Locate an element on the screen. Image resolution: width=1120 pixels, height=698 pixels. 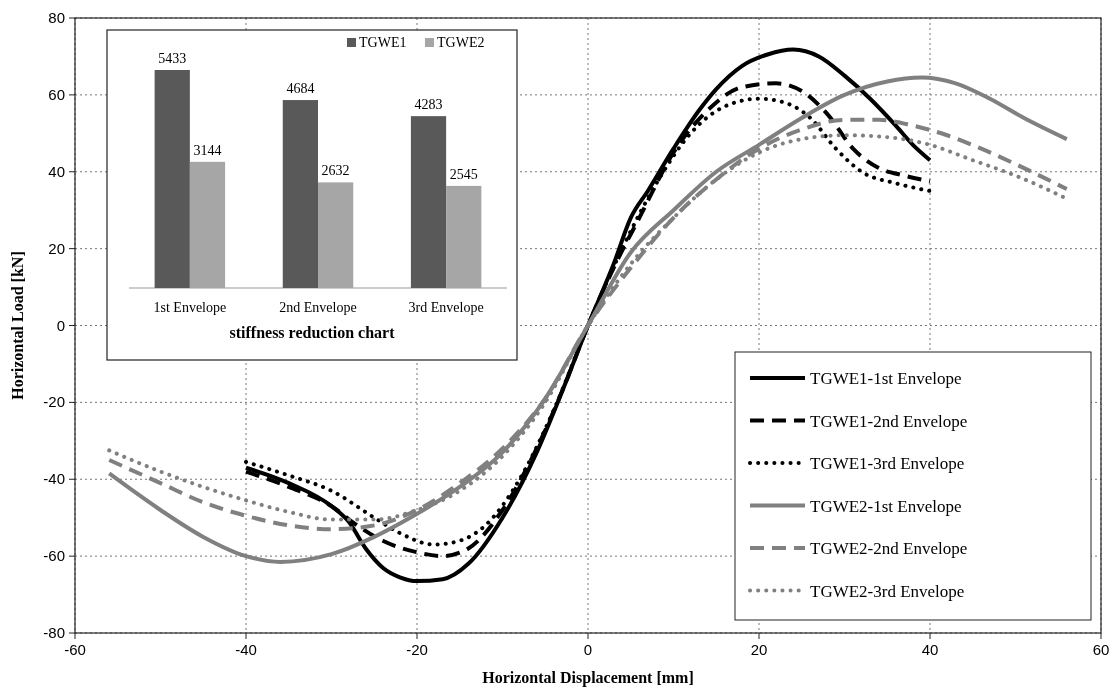
x-tick-label: 2nd Envelope is located at coordinates (318, 307).